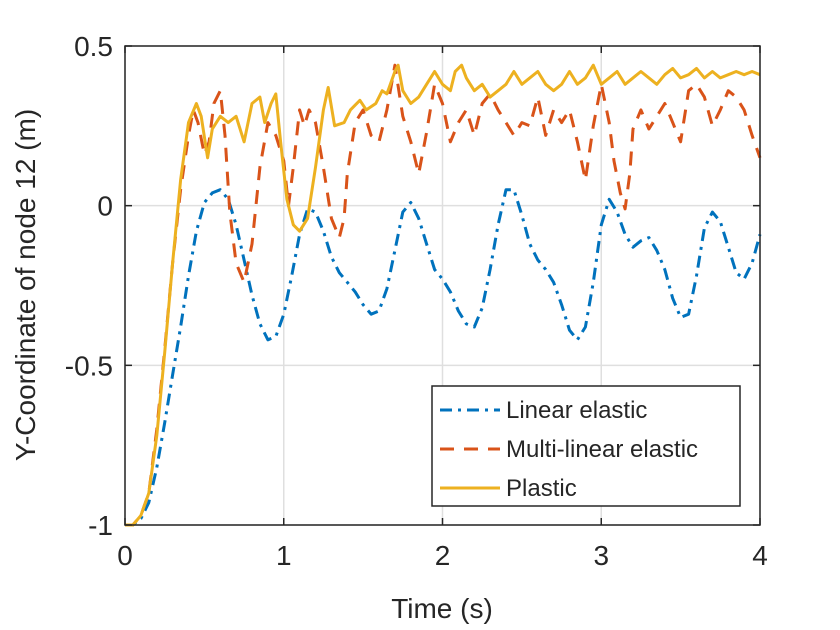 This screenshot has width=840, height=630. I want to click on x-axis-label: Time (s), so click(442, 608).